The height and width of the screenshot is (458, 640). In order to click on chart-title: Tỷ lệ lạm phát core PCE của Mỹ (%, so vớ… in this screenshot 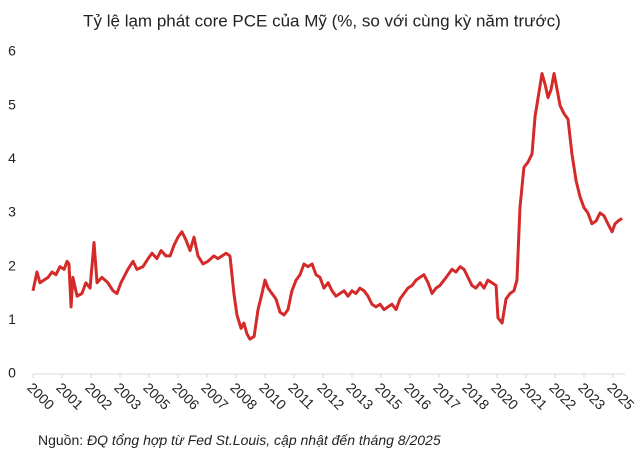, I will do `click(322, 20)`.